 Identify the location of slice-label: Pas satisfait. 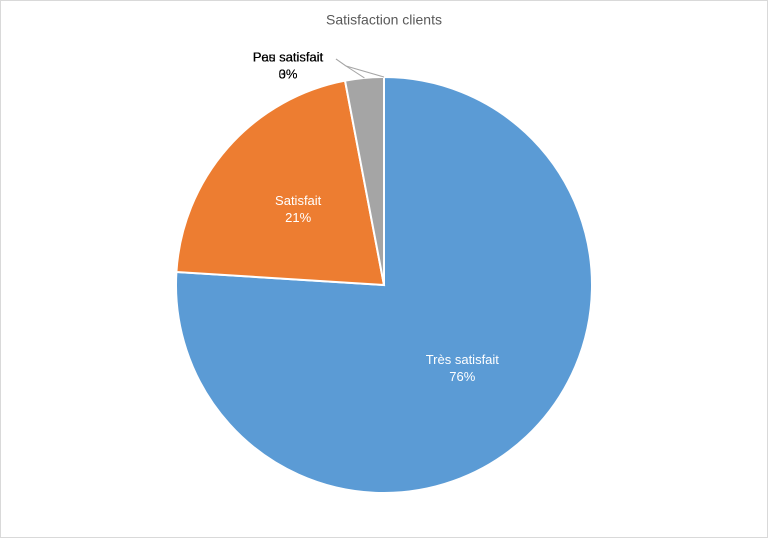
(288, 56).